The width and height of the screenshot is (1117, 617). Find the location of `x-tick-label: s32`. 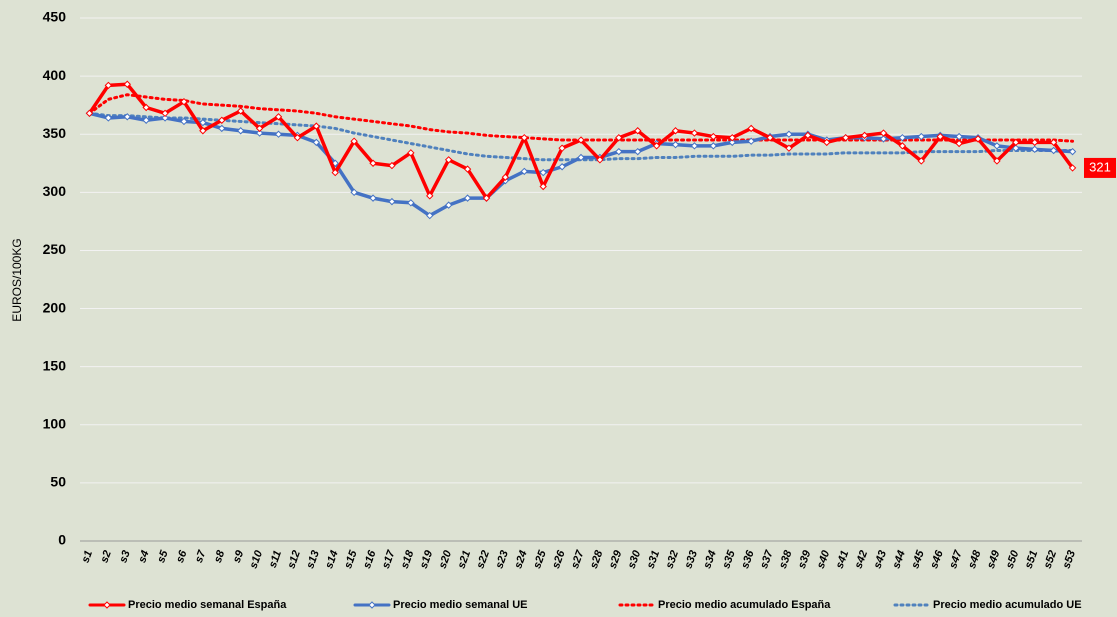

x-tick-label: s32 is located at coordinates (673, 559).